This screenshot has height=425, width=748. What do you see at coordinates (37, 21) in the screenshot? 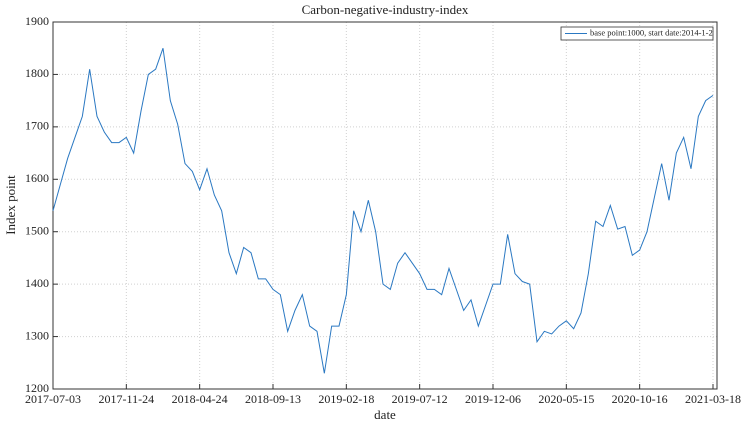
I see `y-tick-label: 1900` at bounding box center [37, 21].